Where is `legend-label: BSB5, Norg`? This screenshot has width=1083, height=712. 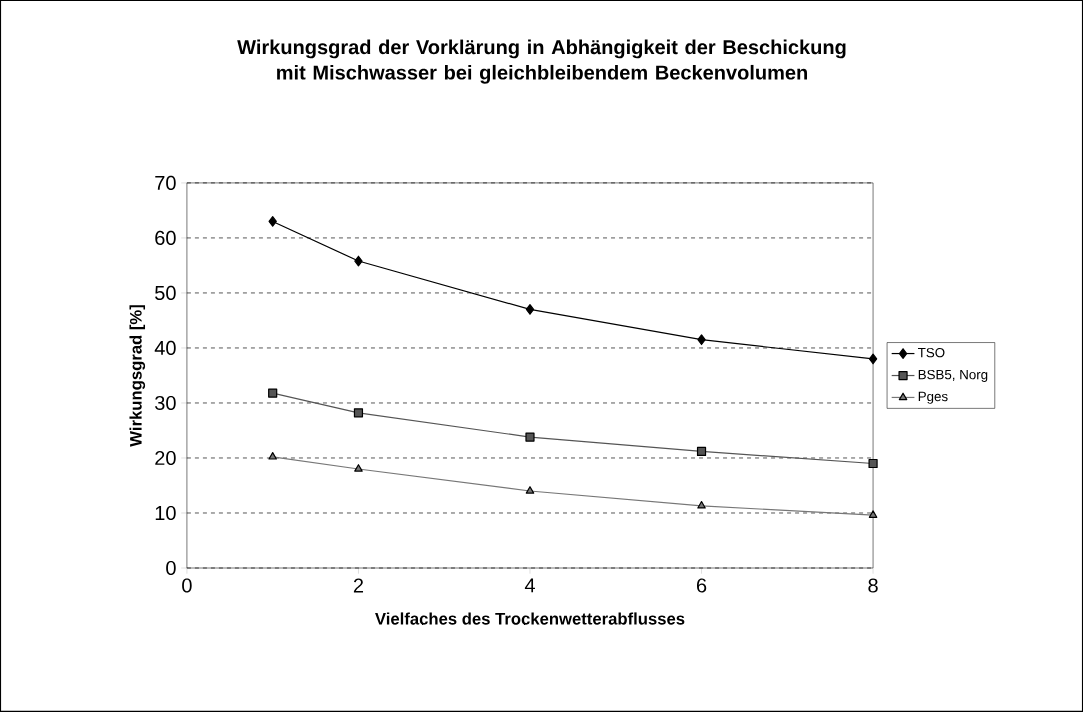
legend-label: BSB5, Norg is located at coordinates (953, 375).